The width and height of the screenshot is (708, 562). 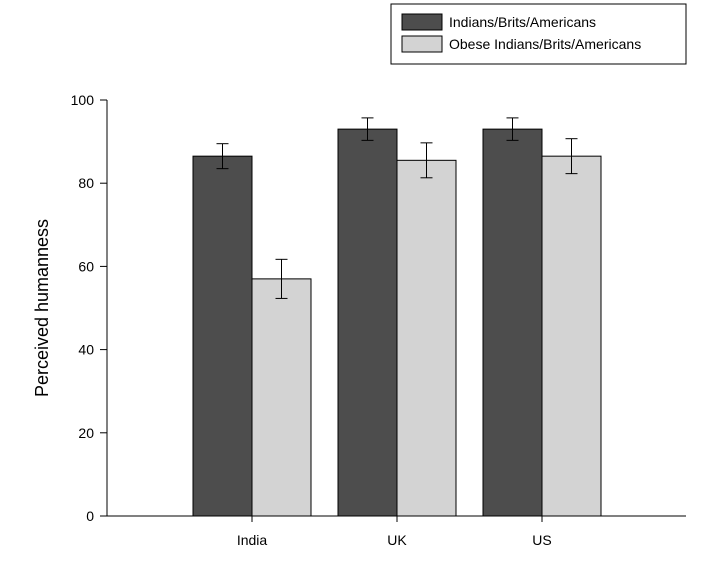 What do you see at coordinates (89, 308) in the screenshot?
I see `y-axis: 0 20 40 60 80 100` at bounding box center [89, 308].